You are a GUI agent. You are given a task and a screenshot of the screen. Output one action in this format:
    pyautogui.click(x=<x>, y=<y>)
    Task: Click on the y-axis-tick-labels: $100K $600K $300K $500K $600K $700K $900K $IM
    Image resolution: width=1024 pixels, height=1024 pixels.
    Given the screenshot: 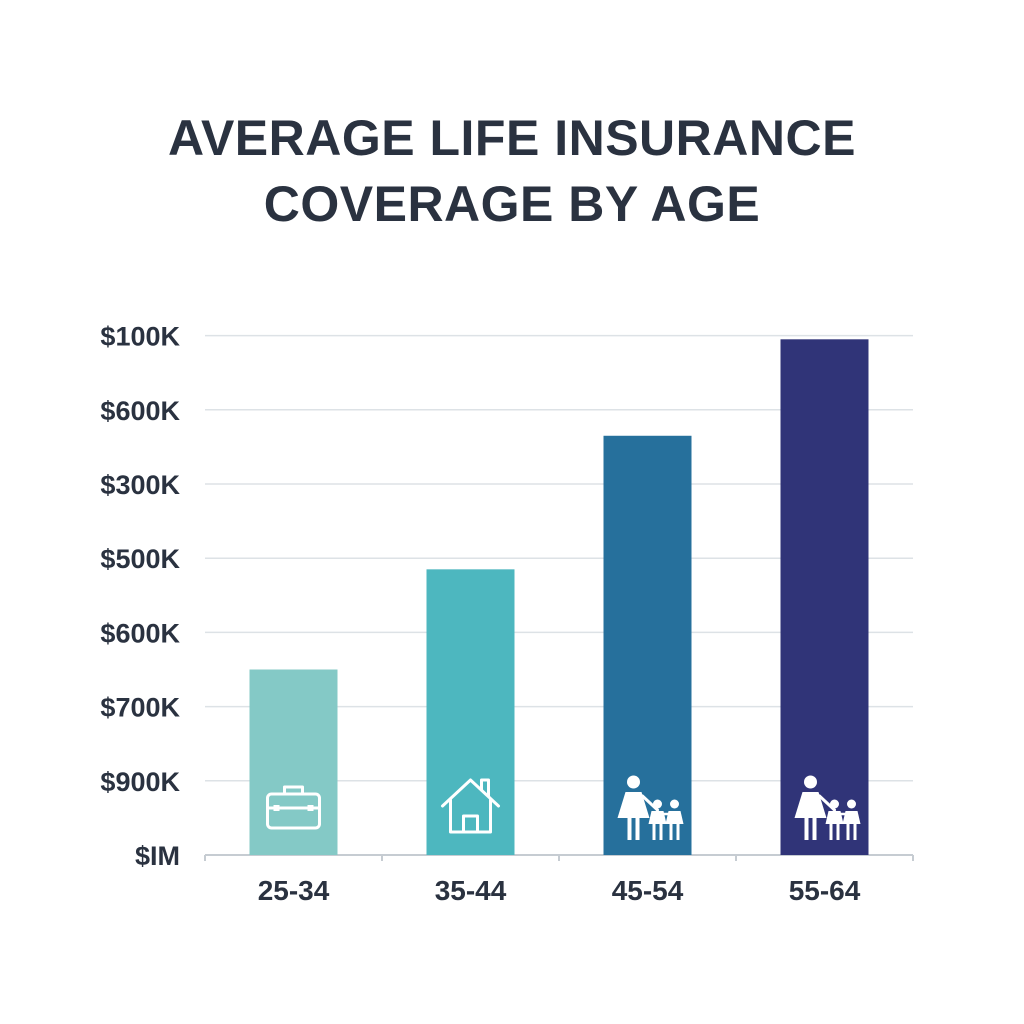 What is the action you would take?
    pyautogui.click(x=140, y=596)
    